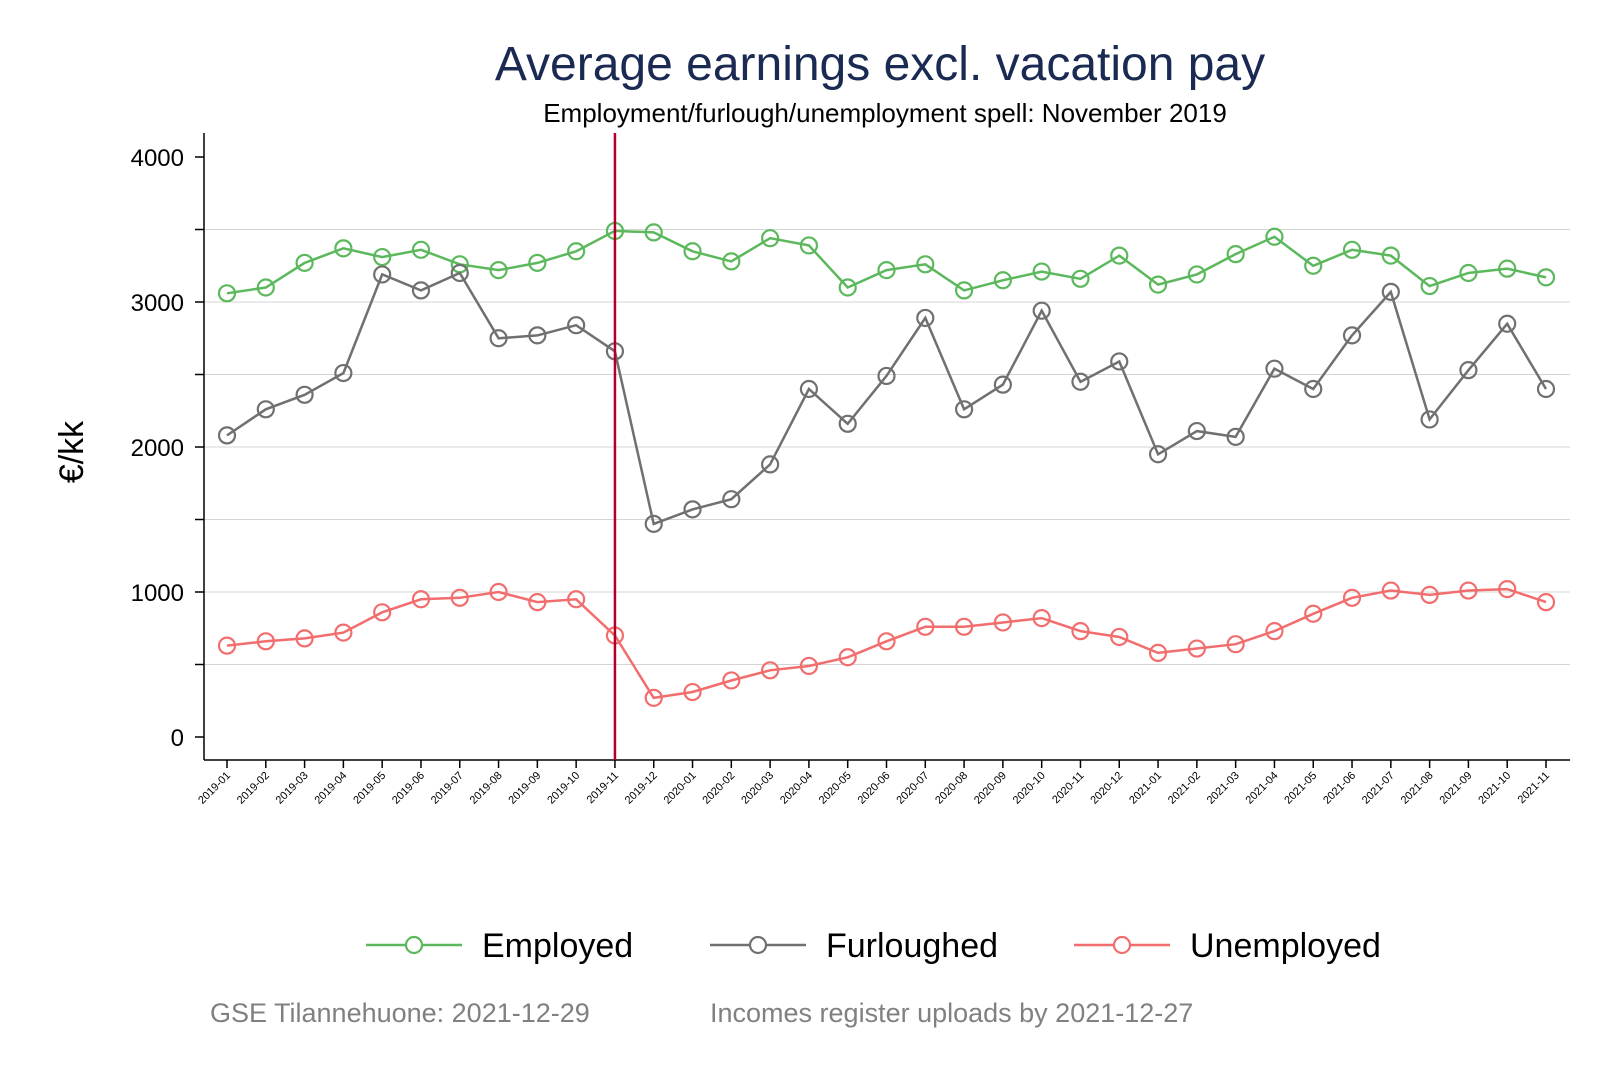  I want to click on footer-upload-note: Incomes register uploads by 2021-12-27, so click(951, 1013).